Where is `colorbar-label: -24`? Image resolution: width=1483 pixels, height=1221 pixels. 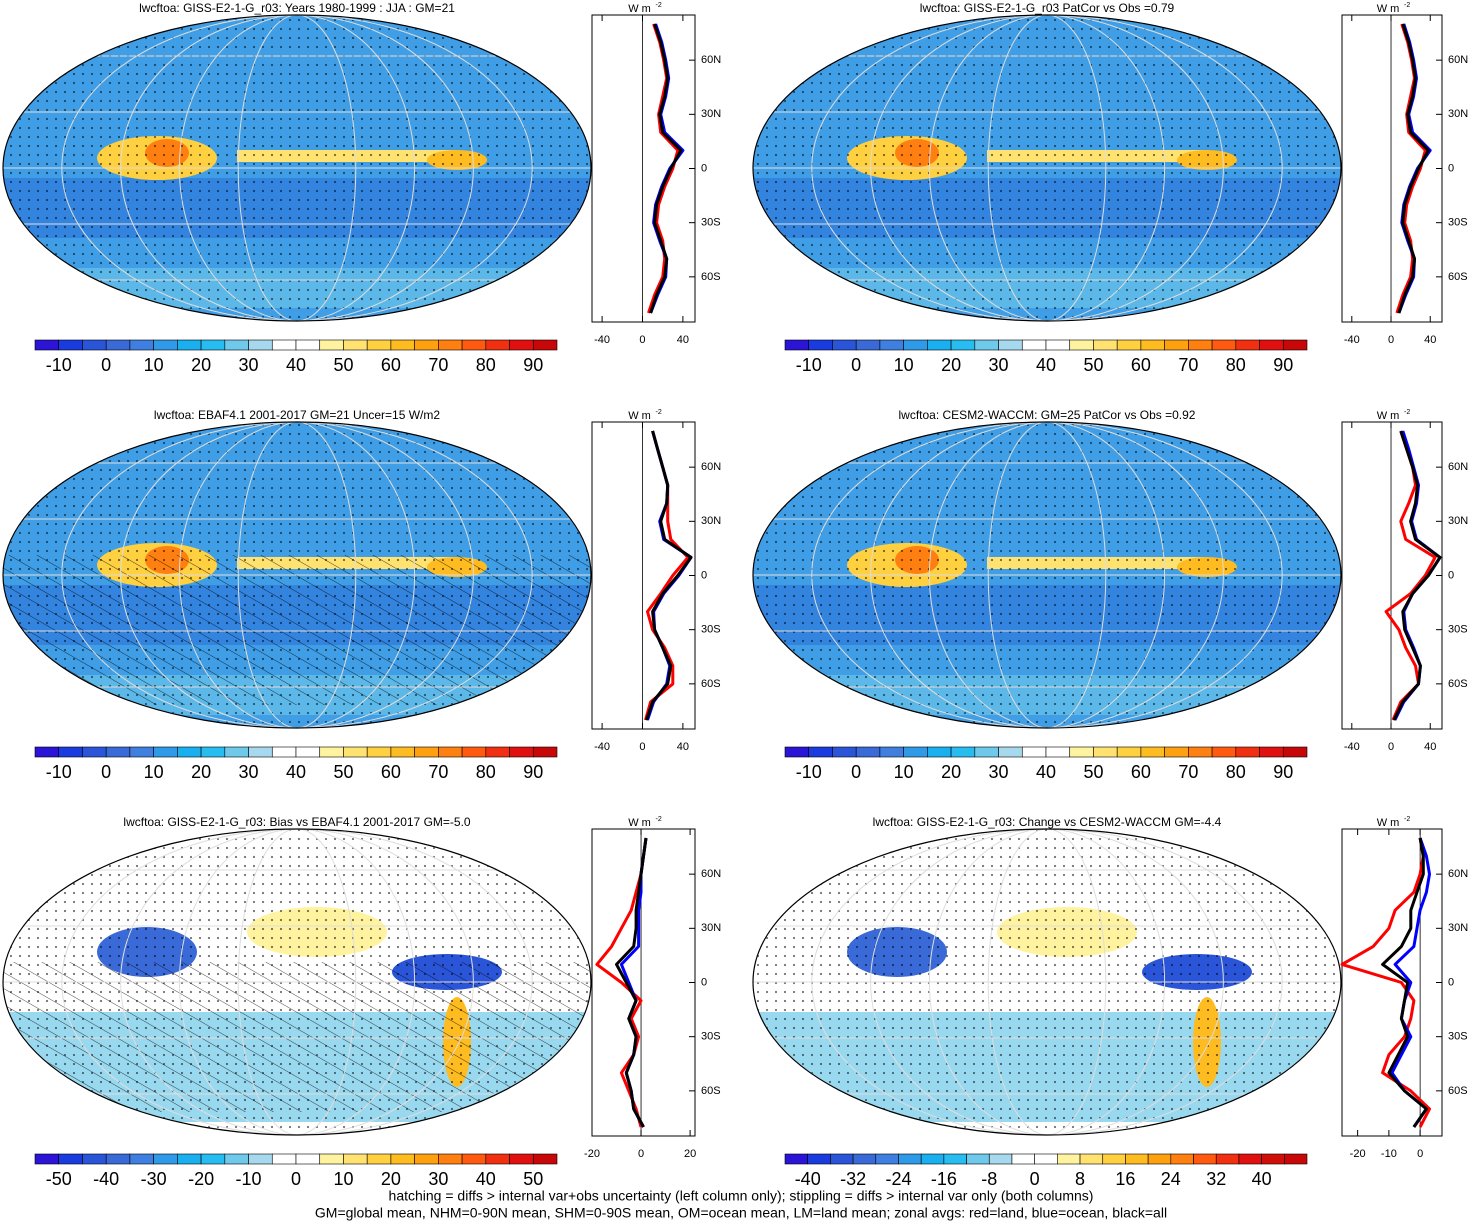
colorbar-label: -24 is located at coordinates (898, 1179).